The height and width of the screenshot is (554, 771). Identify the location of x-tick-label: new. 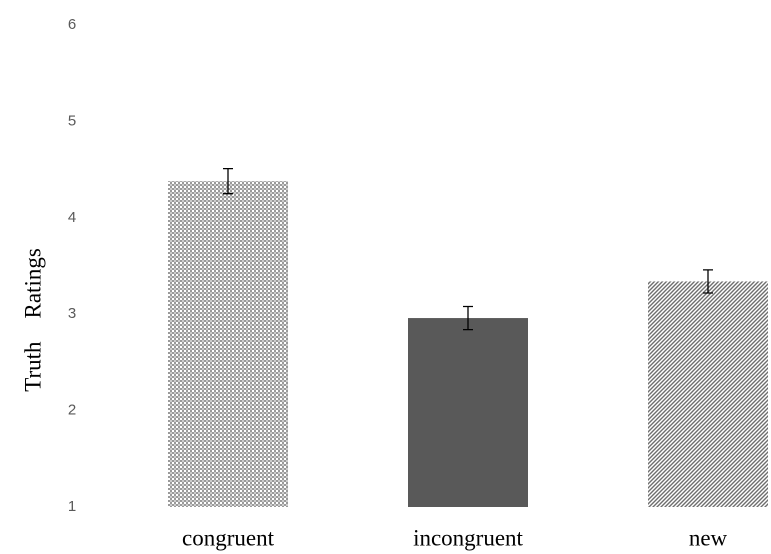
(708, 537).